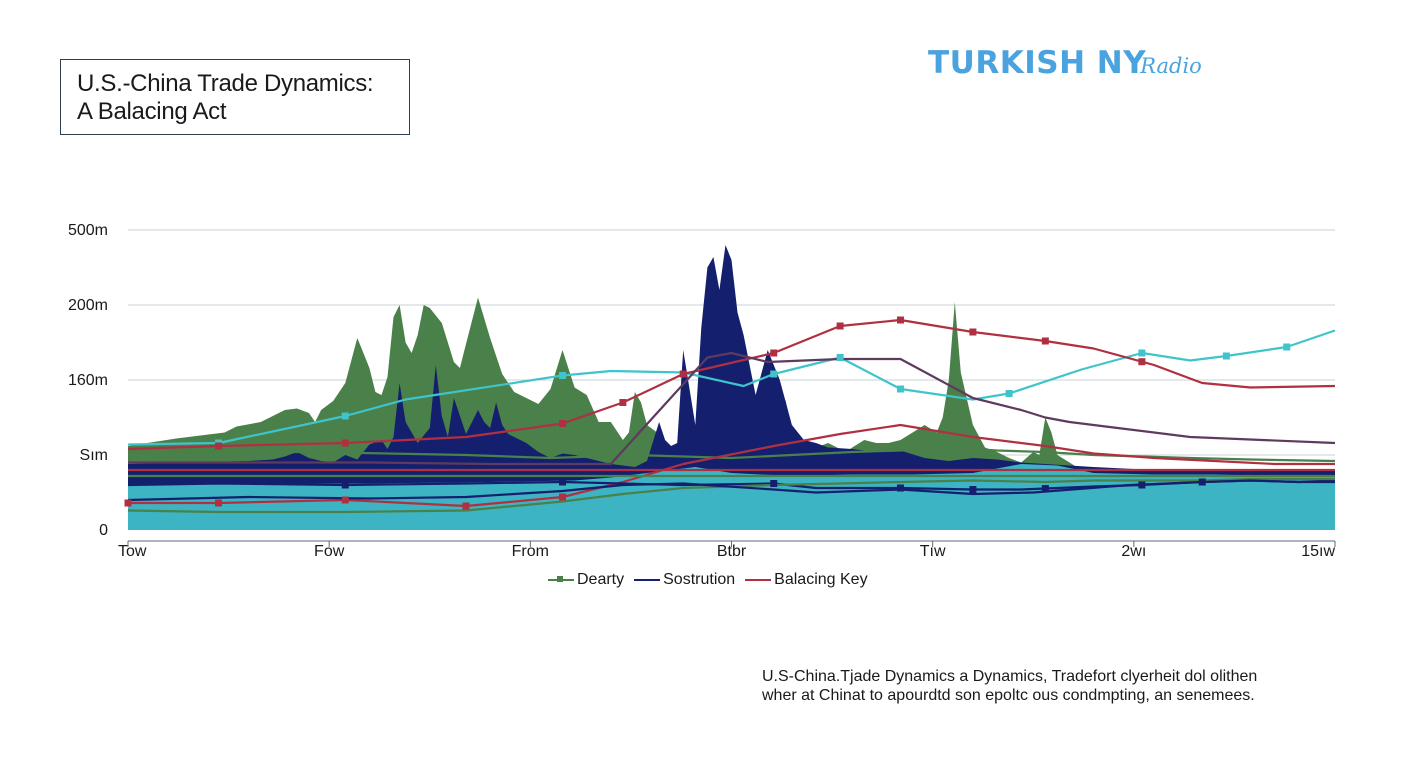 This screenshot has height=768, width=1408. I want to click on y-tick-label-2: 160m, so click(88, 380).